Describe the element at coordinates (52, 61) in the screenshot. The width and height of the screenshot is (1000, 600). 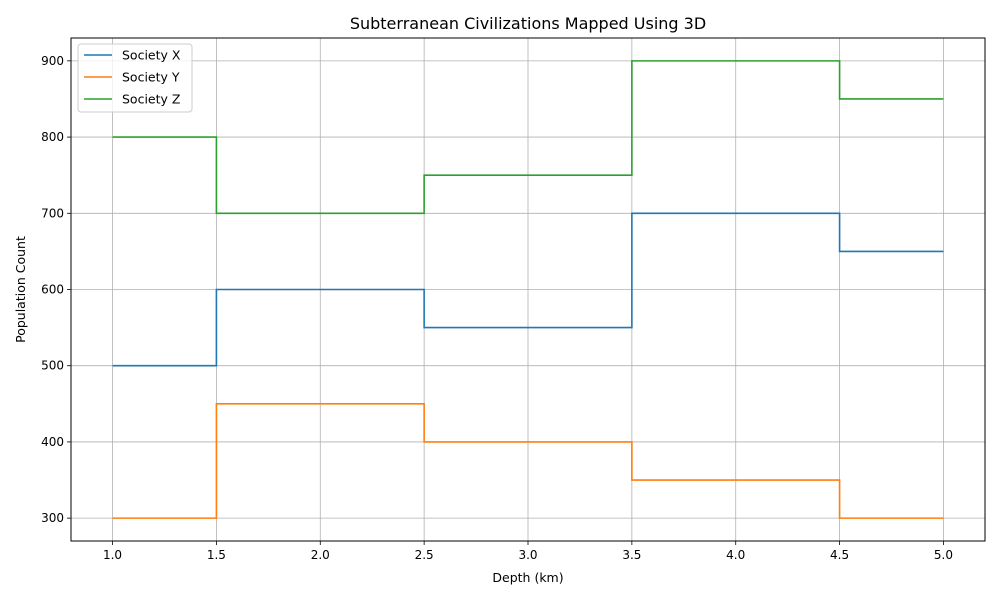
I see `y-tick-label: 900` at that location.